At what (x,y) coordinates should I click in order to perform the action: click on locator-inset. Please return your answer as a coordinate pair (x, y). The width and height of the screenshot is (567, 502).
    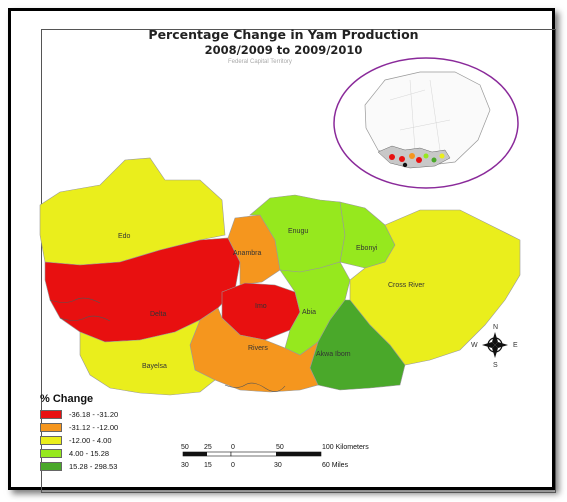
    Looking at the image, I should click on (426, 123).